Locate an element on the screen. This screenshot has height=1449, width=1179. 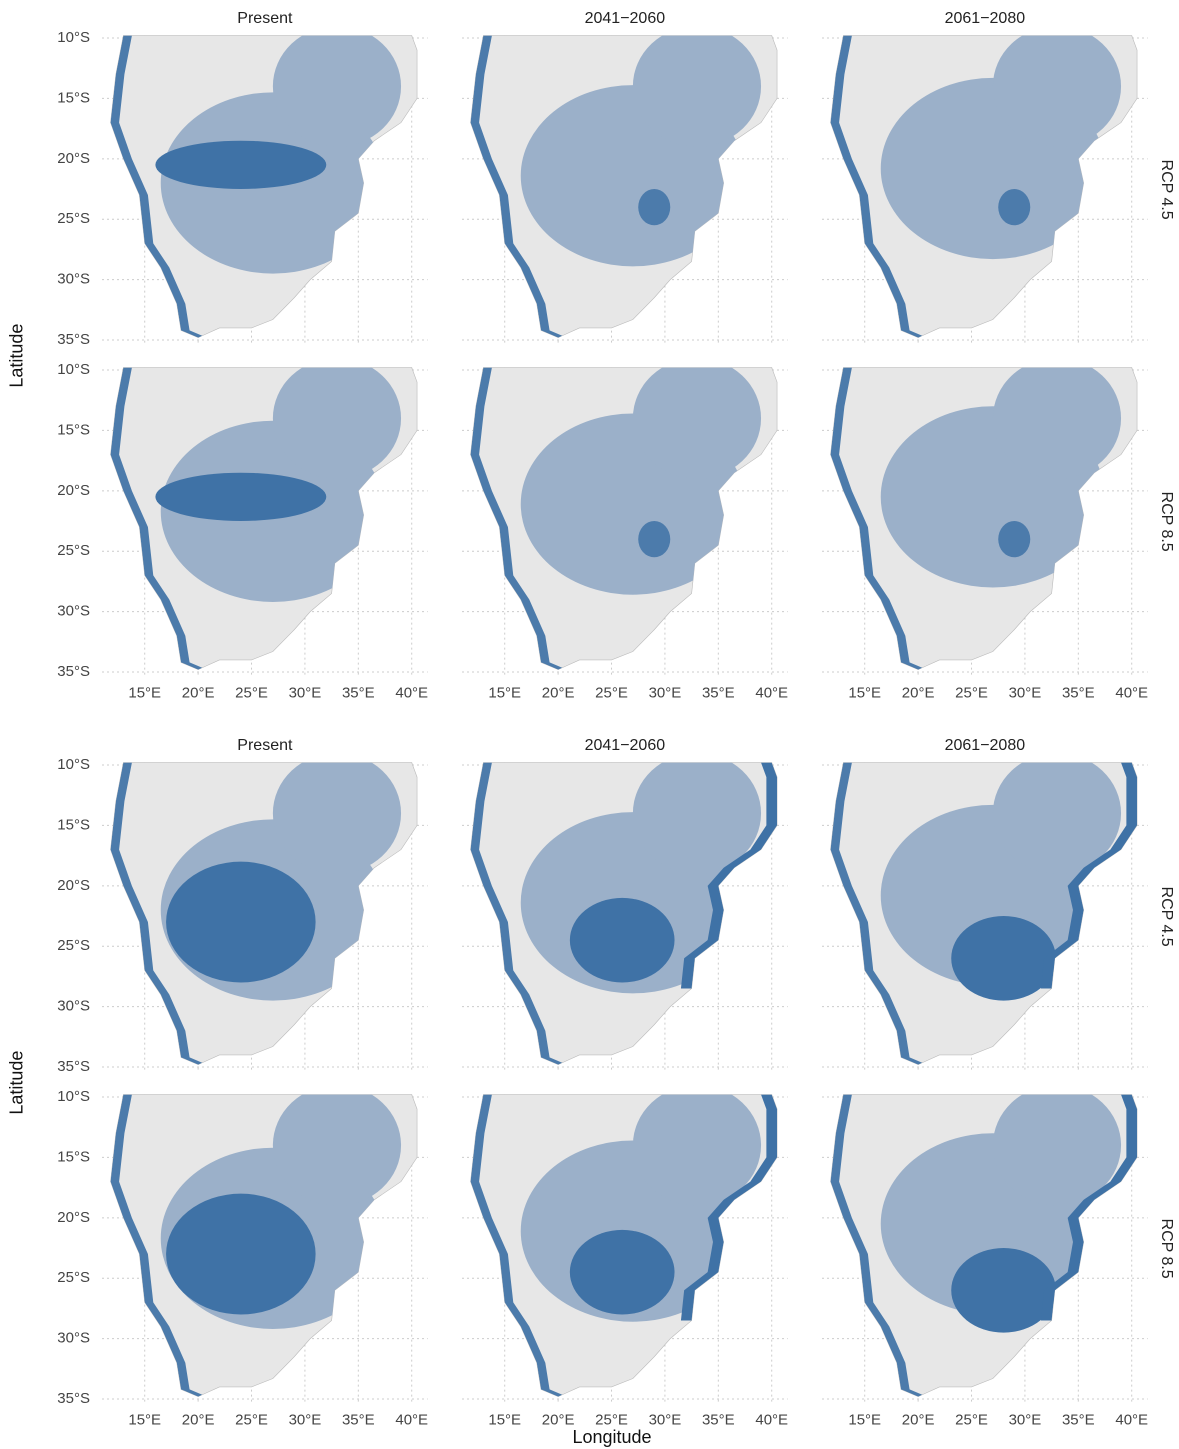
row-label: RCP 4.5 is located at coordinates (1166, 190).